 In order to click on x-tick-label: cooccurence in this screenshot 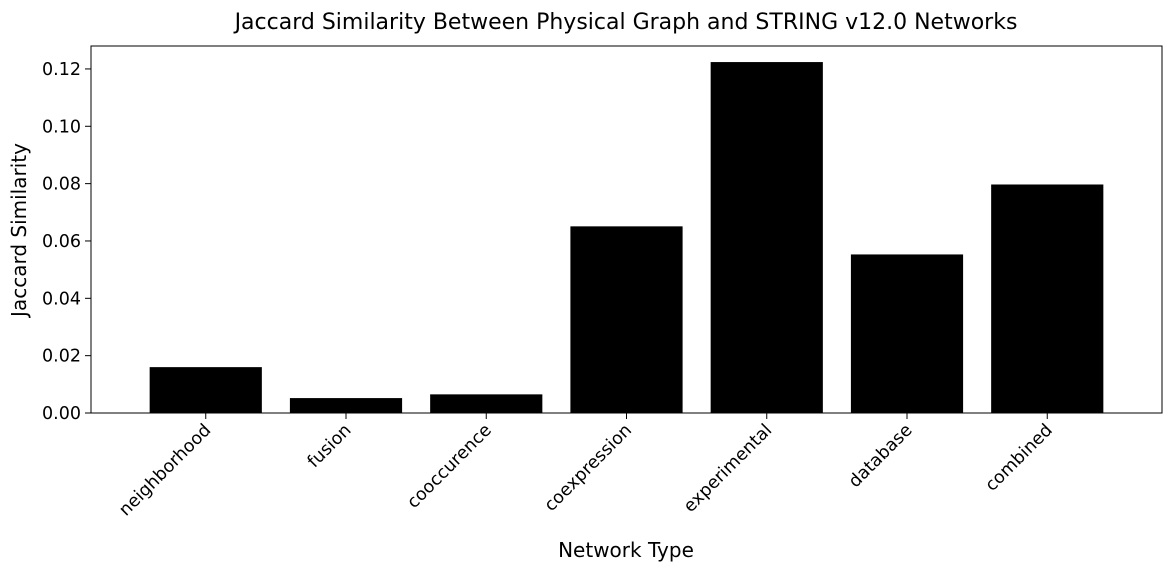, I will do `click(450, 466)`.